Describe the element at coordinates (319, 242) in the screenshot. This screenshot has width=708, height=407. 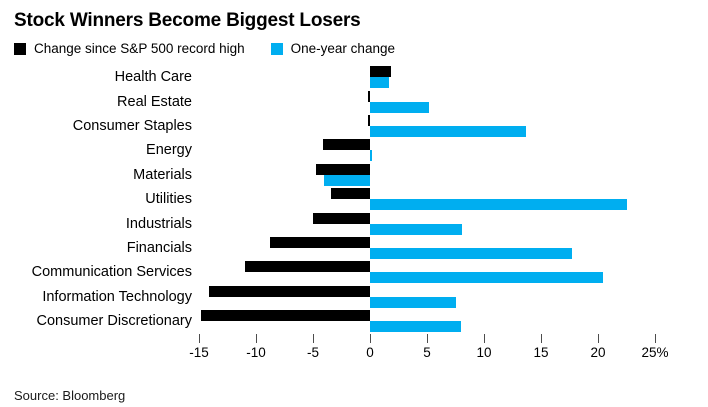
I see `bar-change-since-s-p-500-record-high-financials` at that location.